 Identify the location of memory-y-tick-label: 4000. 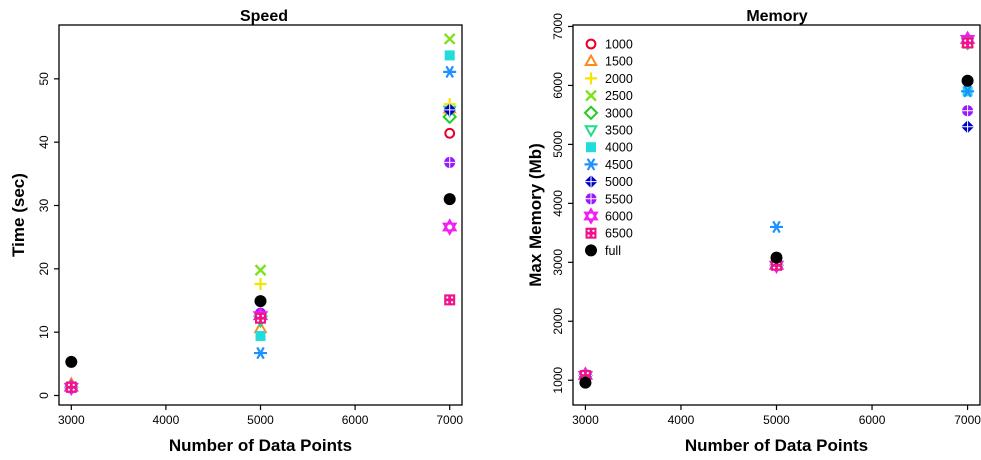
(558, 203).